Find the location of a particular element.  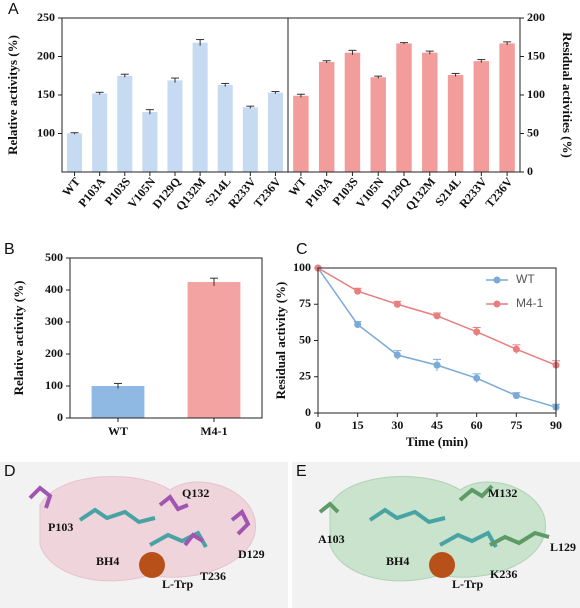

y-tick-label: 75 is located at coordinates (305, 303).